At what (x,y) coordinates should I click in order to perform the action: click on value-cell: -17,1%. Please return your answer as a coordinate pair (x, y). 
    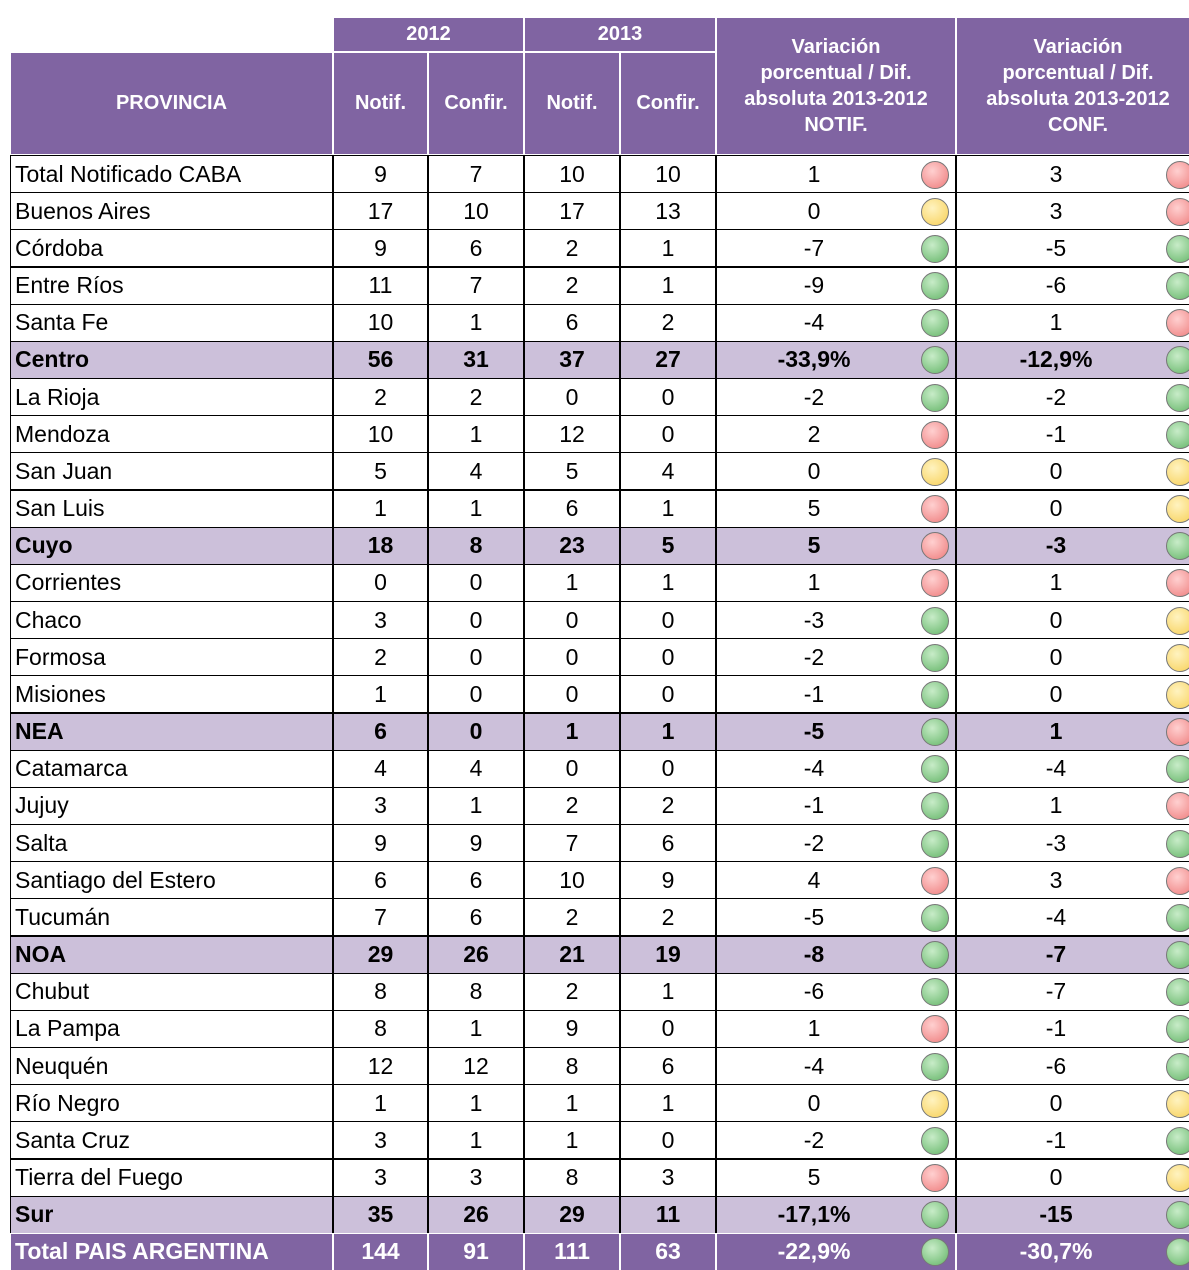
    Looking at the image, I should click on (836, 1214).